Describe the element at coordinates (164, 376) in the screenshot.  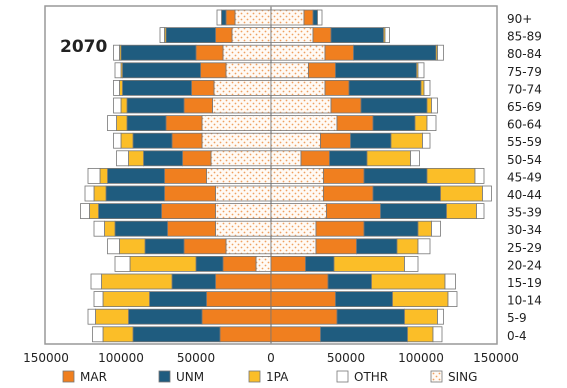
I see `legend-swatch-unm` at that location.